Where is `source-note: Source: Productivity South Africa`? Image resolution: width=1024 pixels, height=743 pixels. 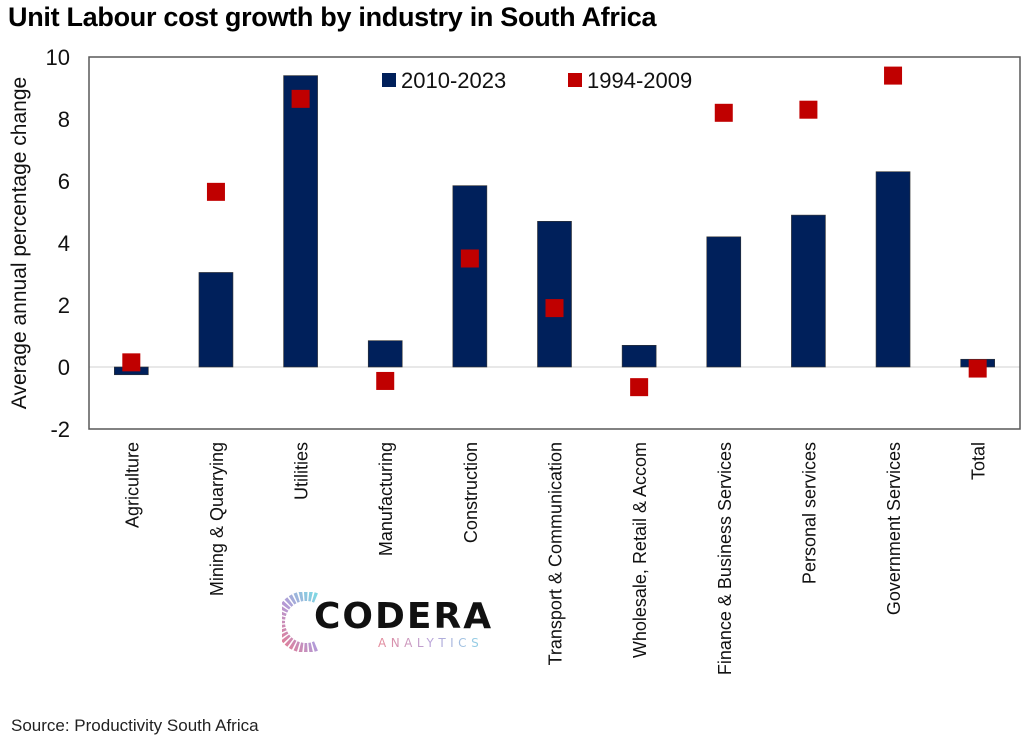
source-note: Source: Productivity South Africa is located at coordinates (135, 725).